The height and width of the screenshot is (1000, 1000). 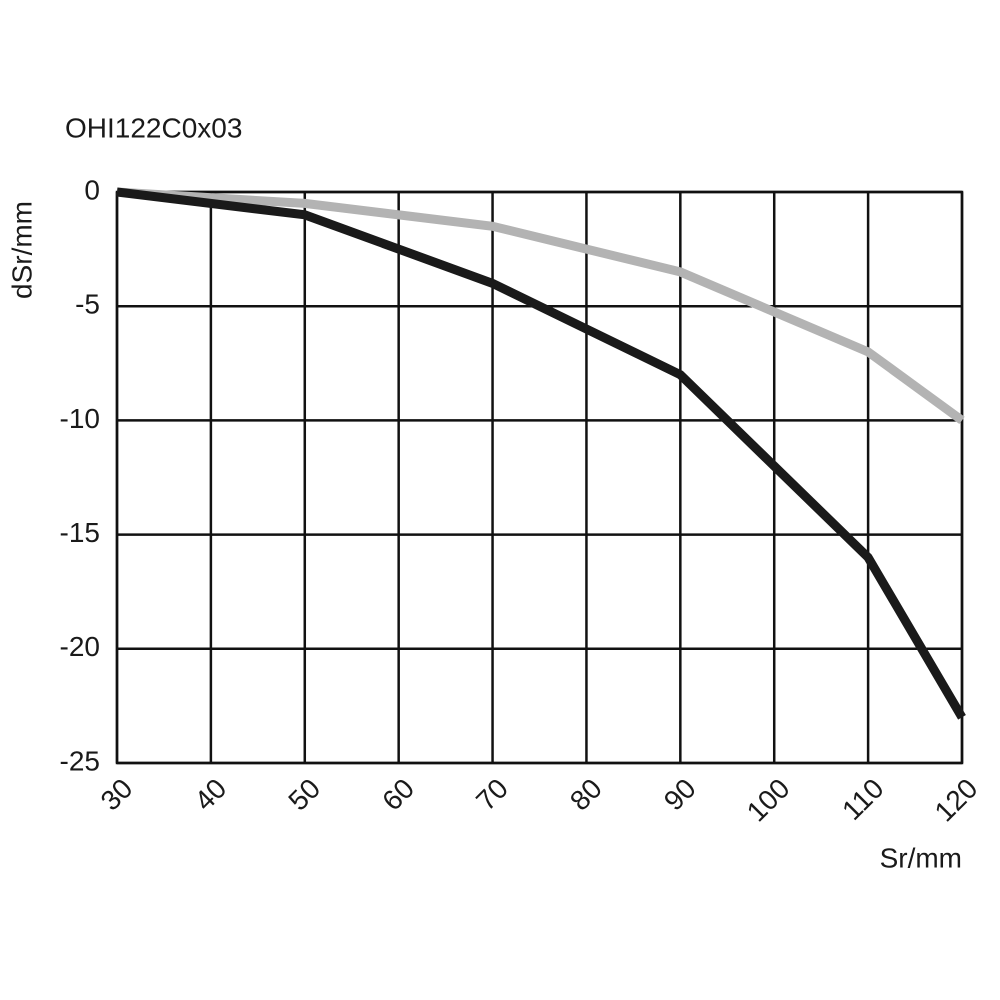 What do you see at coordinates (80, 418) in the screenshot?
I see `y-tick-label: -10` at bounding box center [80, 418].